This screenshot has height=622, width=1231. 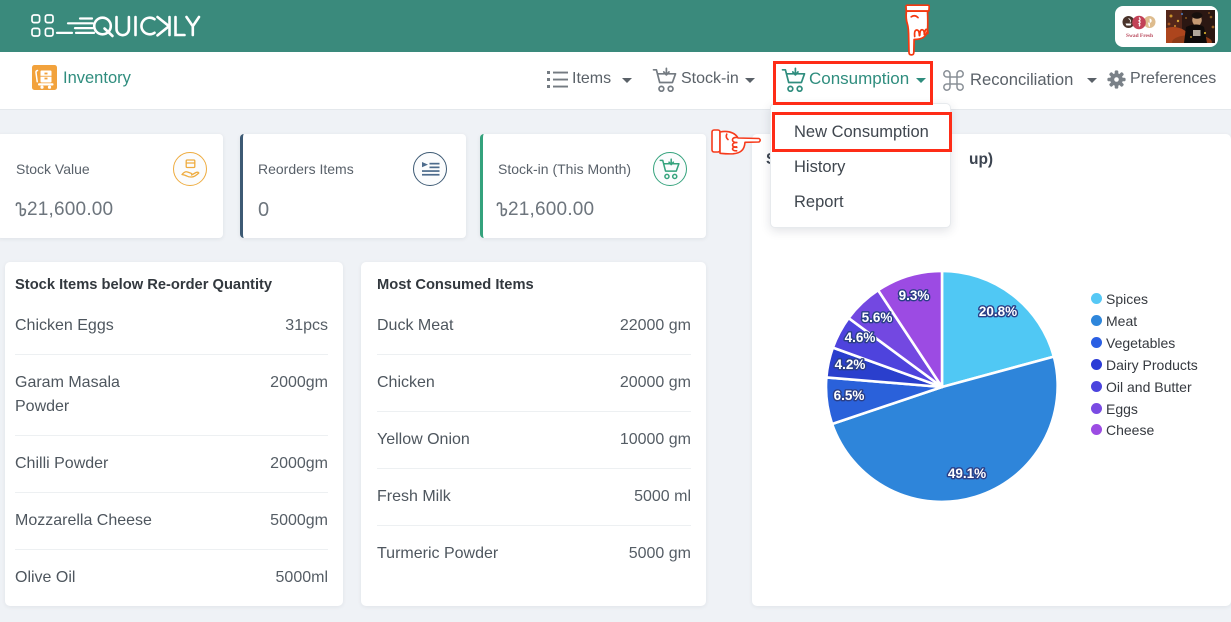 What do you see at coordinates (1139, 36) in the screenshot?
I see `svg-text: Swad Fresh` at bounding box center [1139, 36].